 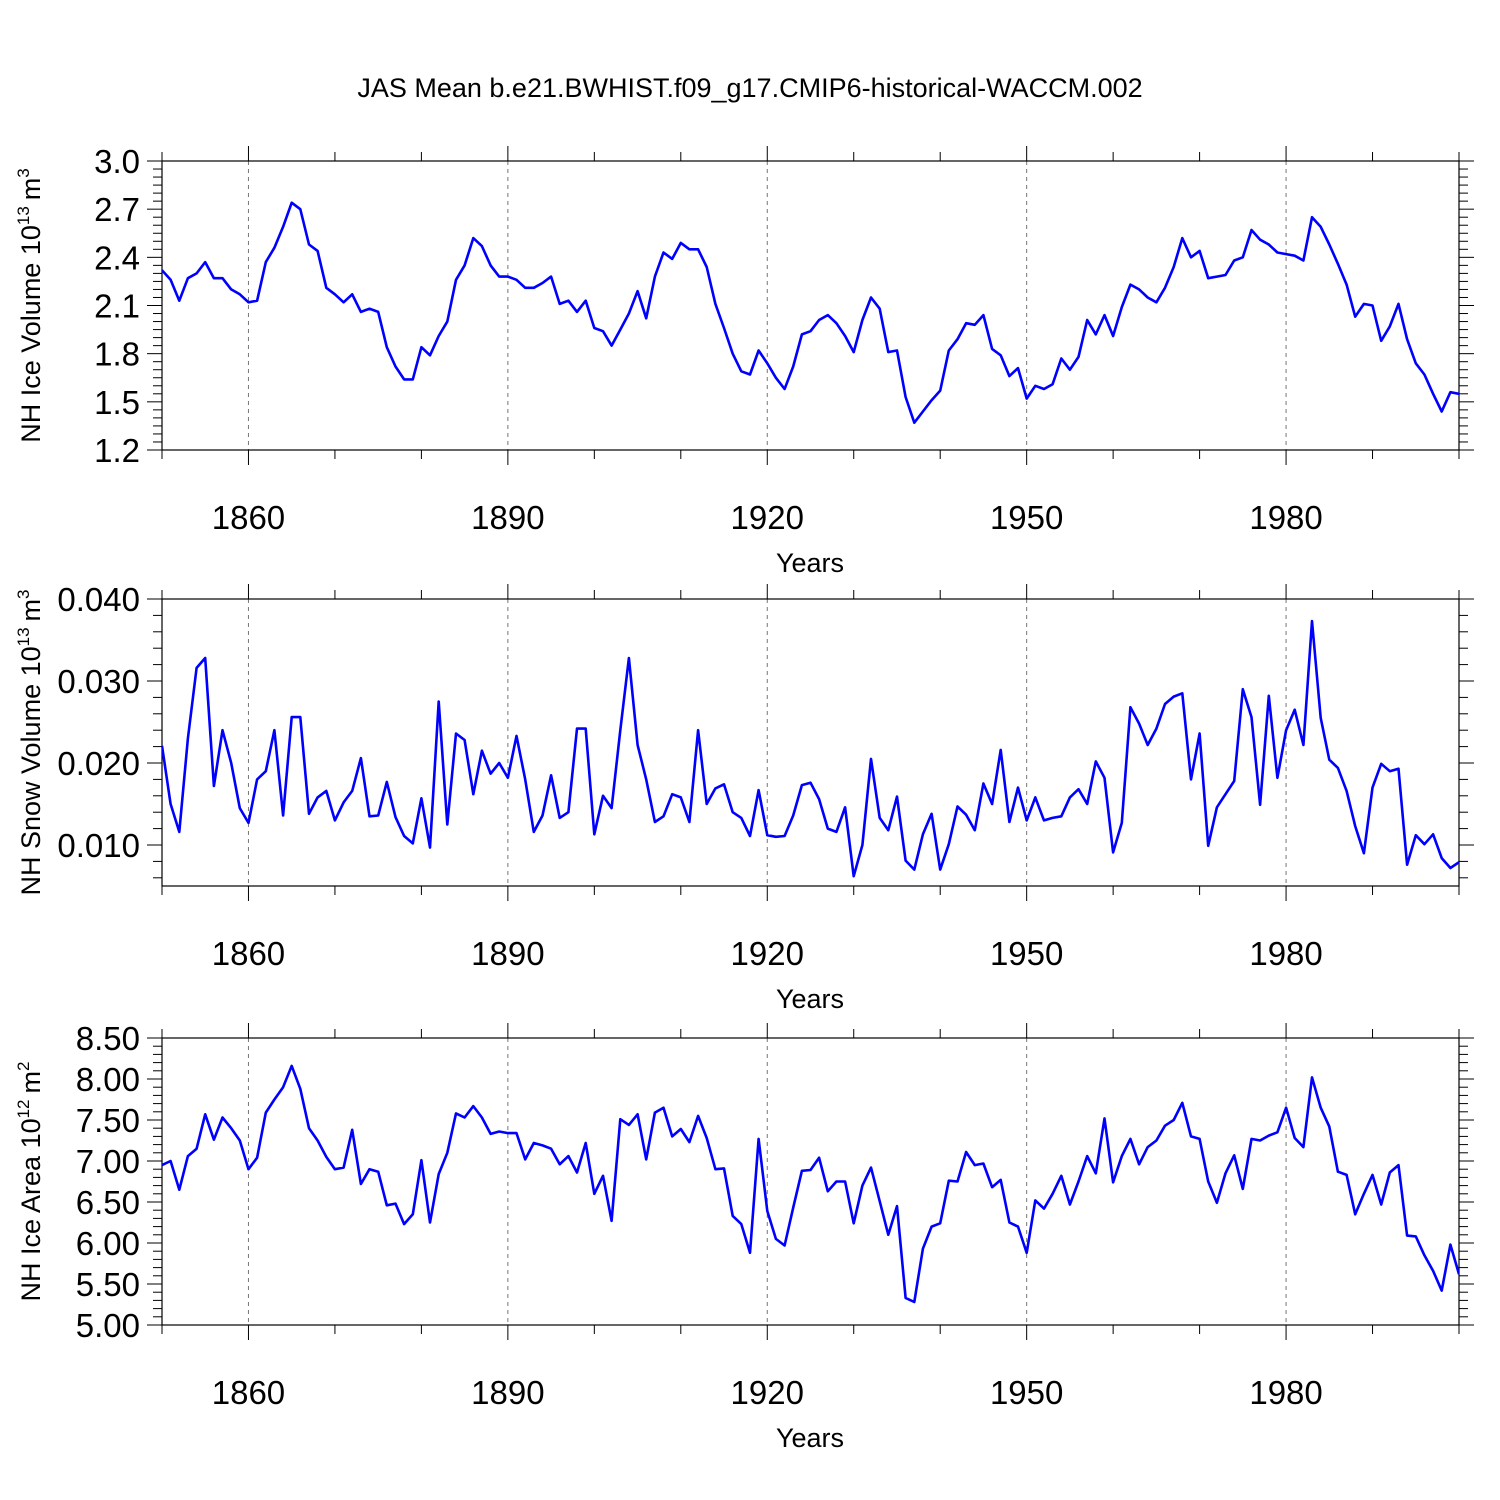 I want to click on snow-volume-series-line, so click(x=810, y=748).